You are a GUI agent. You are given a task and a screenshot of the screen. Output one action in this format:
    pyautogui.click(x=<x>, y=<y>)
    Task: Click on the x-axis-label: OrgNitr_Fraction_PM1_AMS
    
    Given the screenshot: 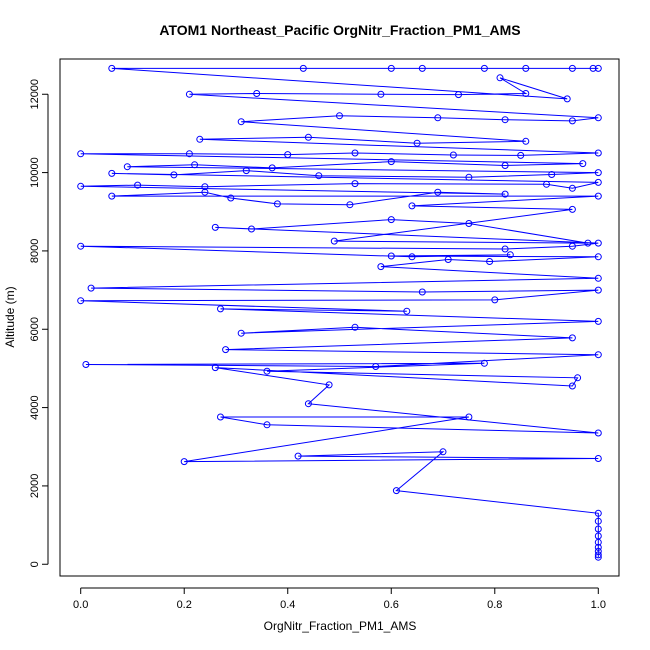 What is the action you would take?
    pyautogui.click(x=340, y=626)
    